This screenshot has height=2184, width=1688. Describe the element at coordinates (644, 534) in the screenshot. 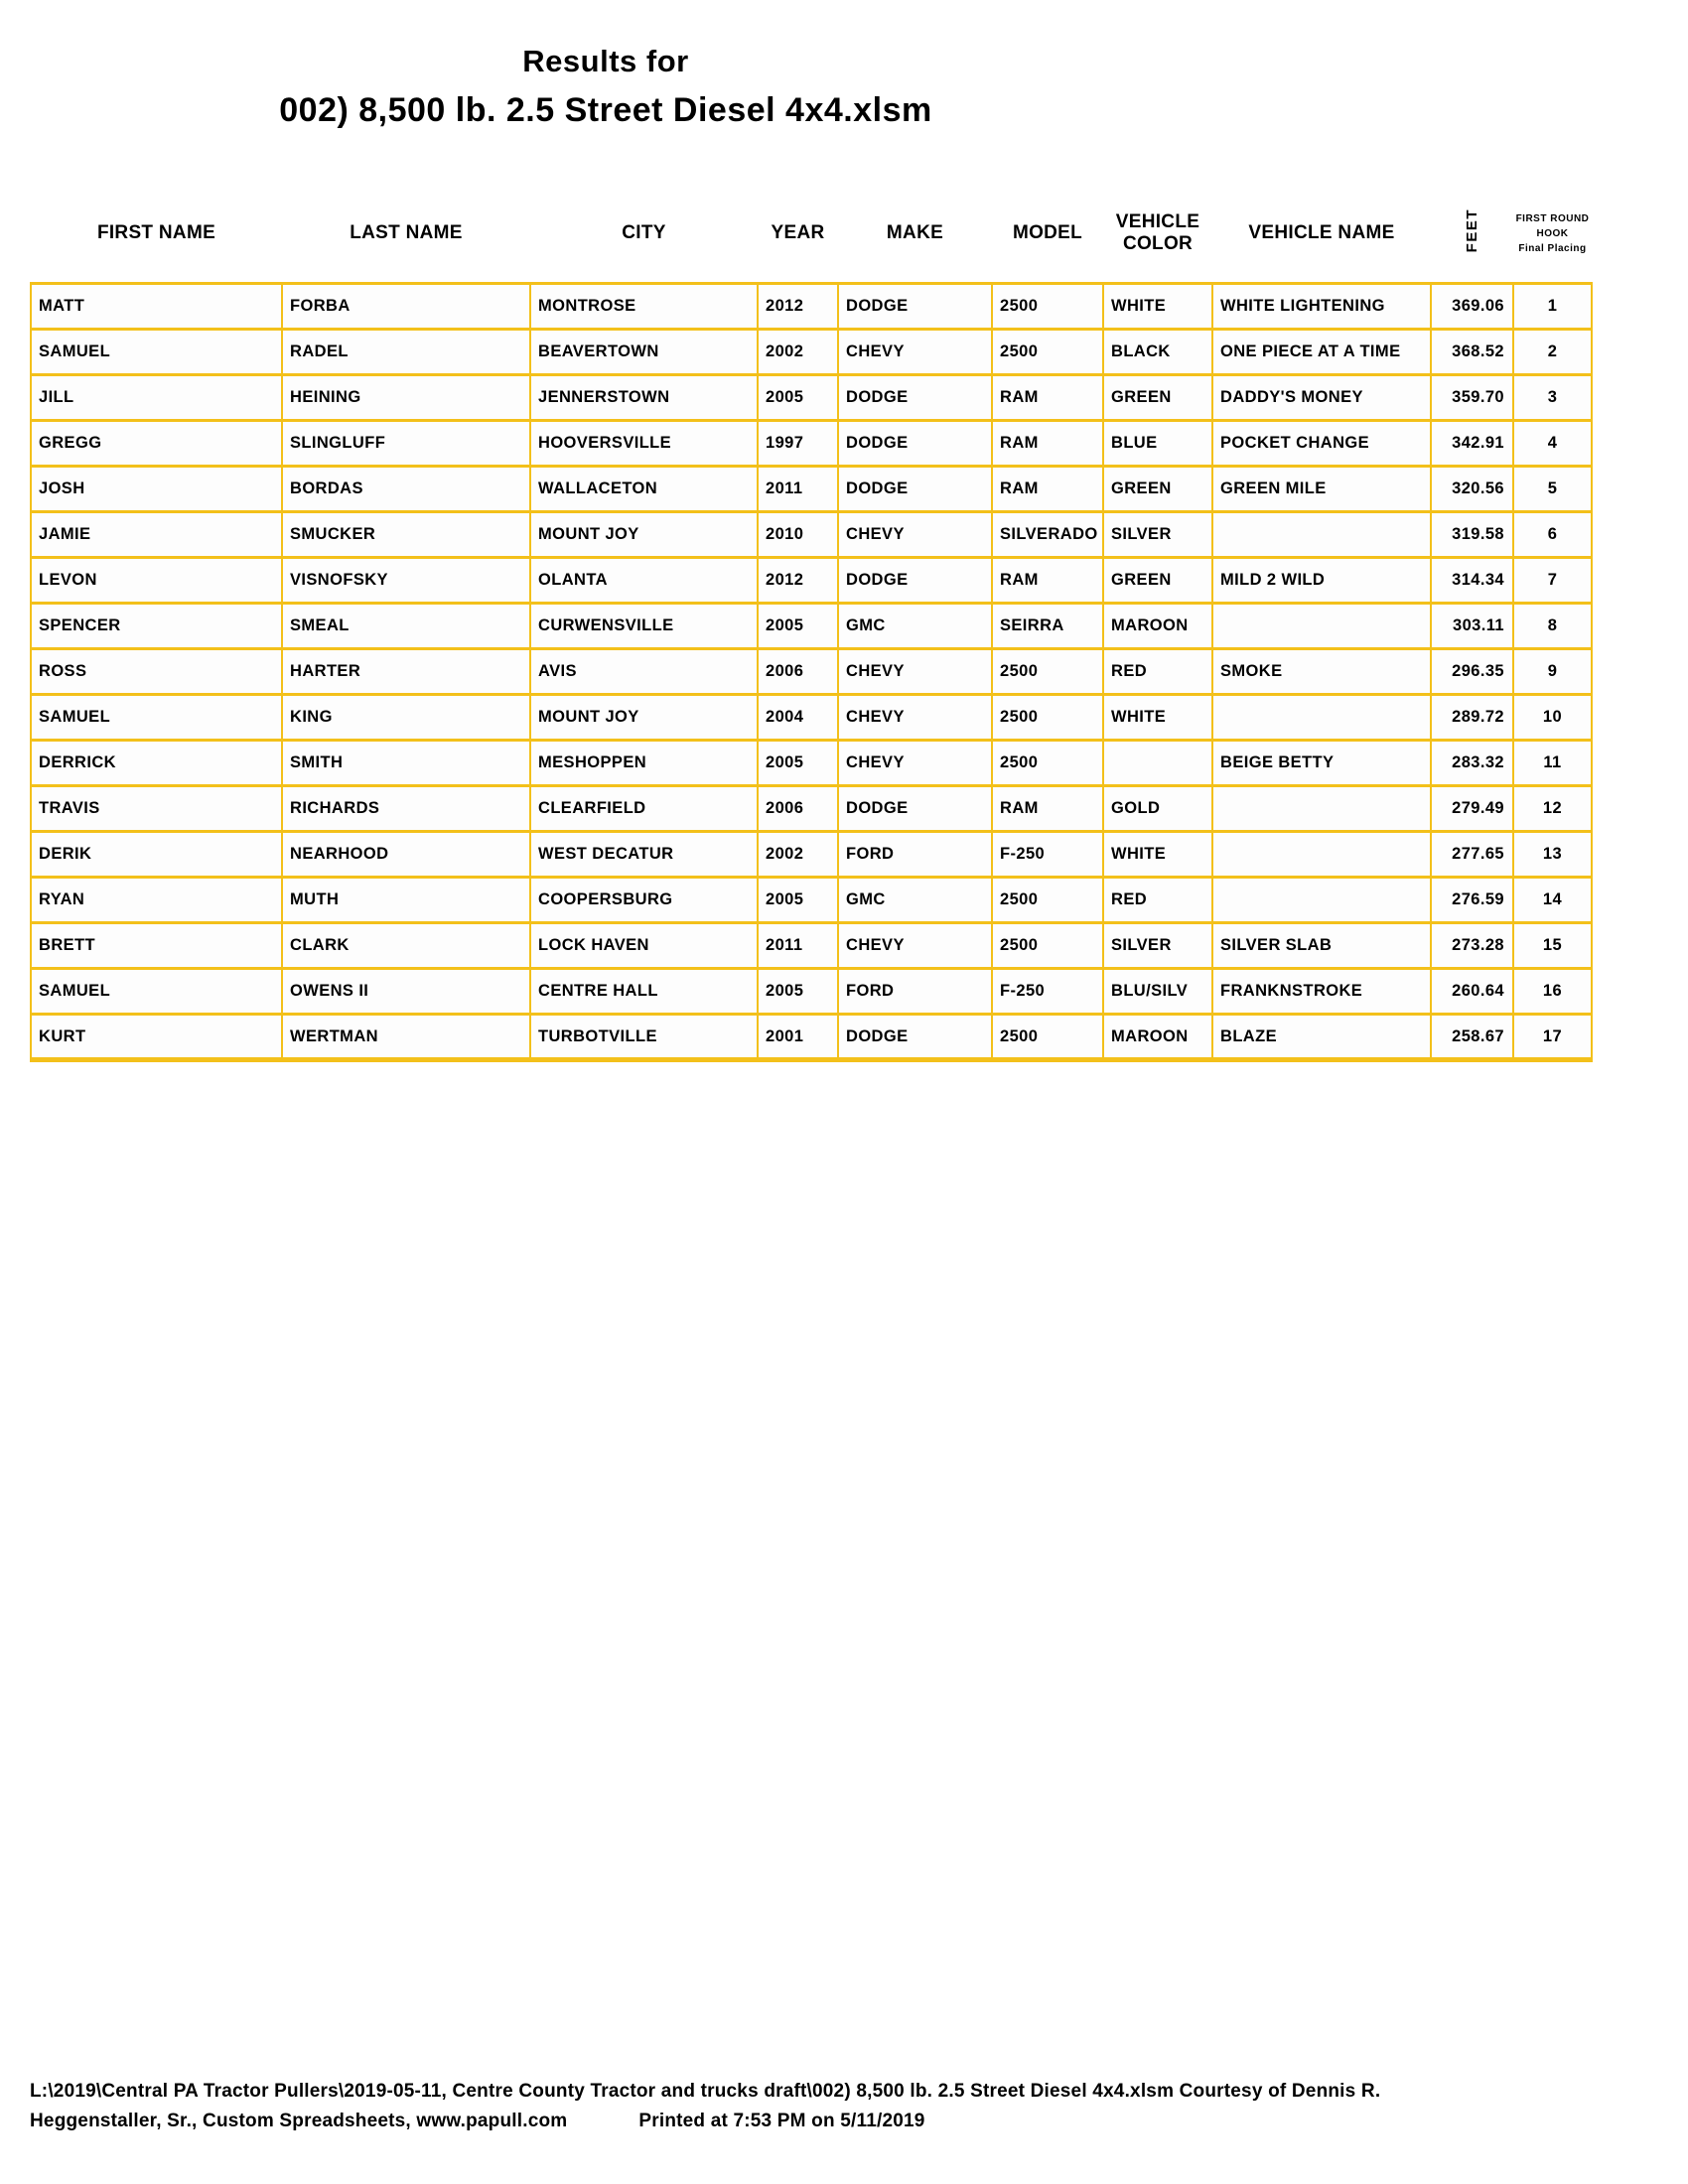

I see `cell-city: MOUNT JOY` at that location.